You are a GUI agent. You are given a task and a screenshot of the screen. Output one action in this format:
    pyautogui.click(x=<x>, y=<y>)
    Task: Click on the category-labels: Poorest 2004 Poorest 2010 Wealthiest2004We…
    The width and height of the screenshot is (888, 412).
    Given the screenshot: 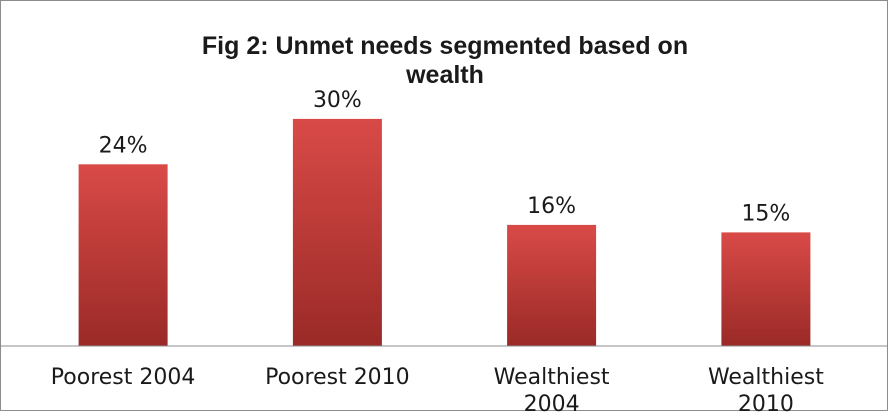 What is the action you would take?
    pyautogui.click(x=437, y=388)
    